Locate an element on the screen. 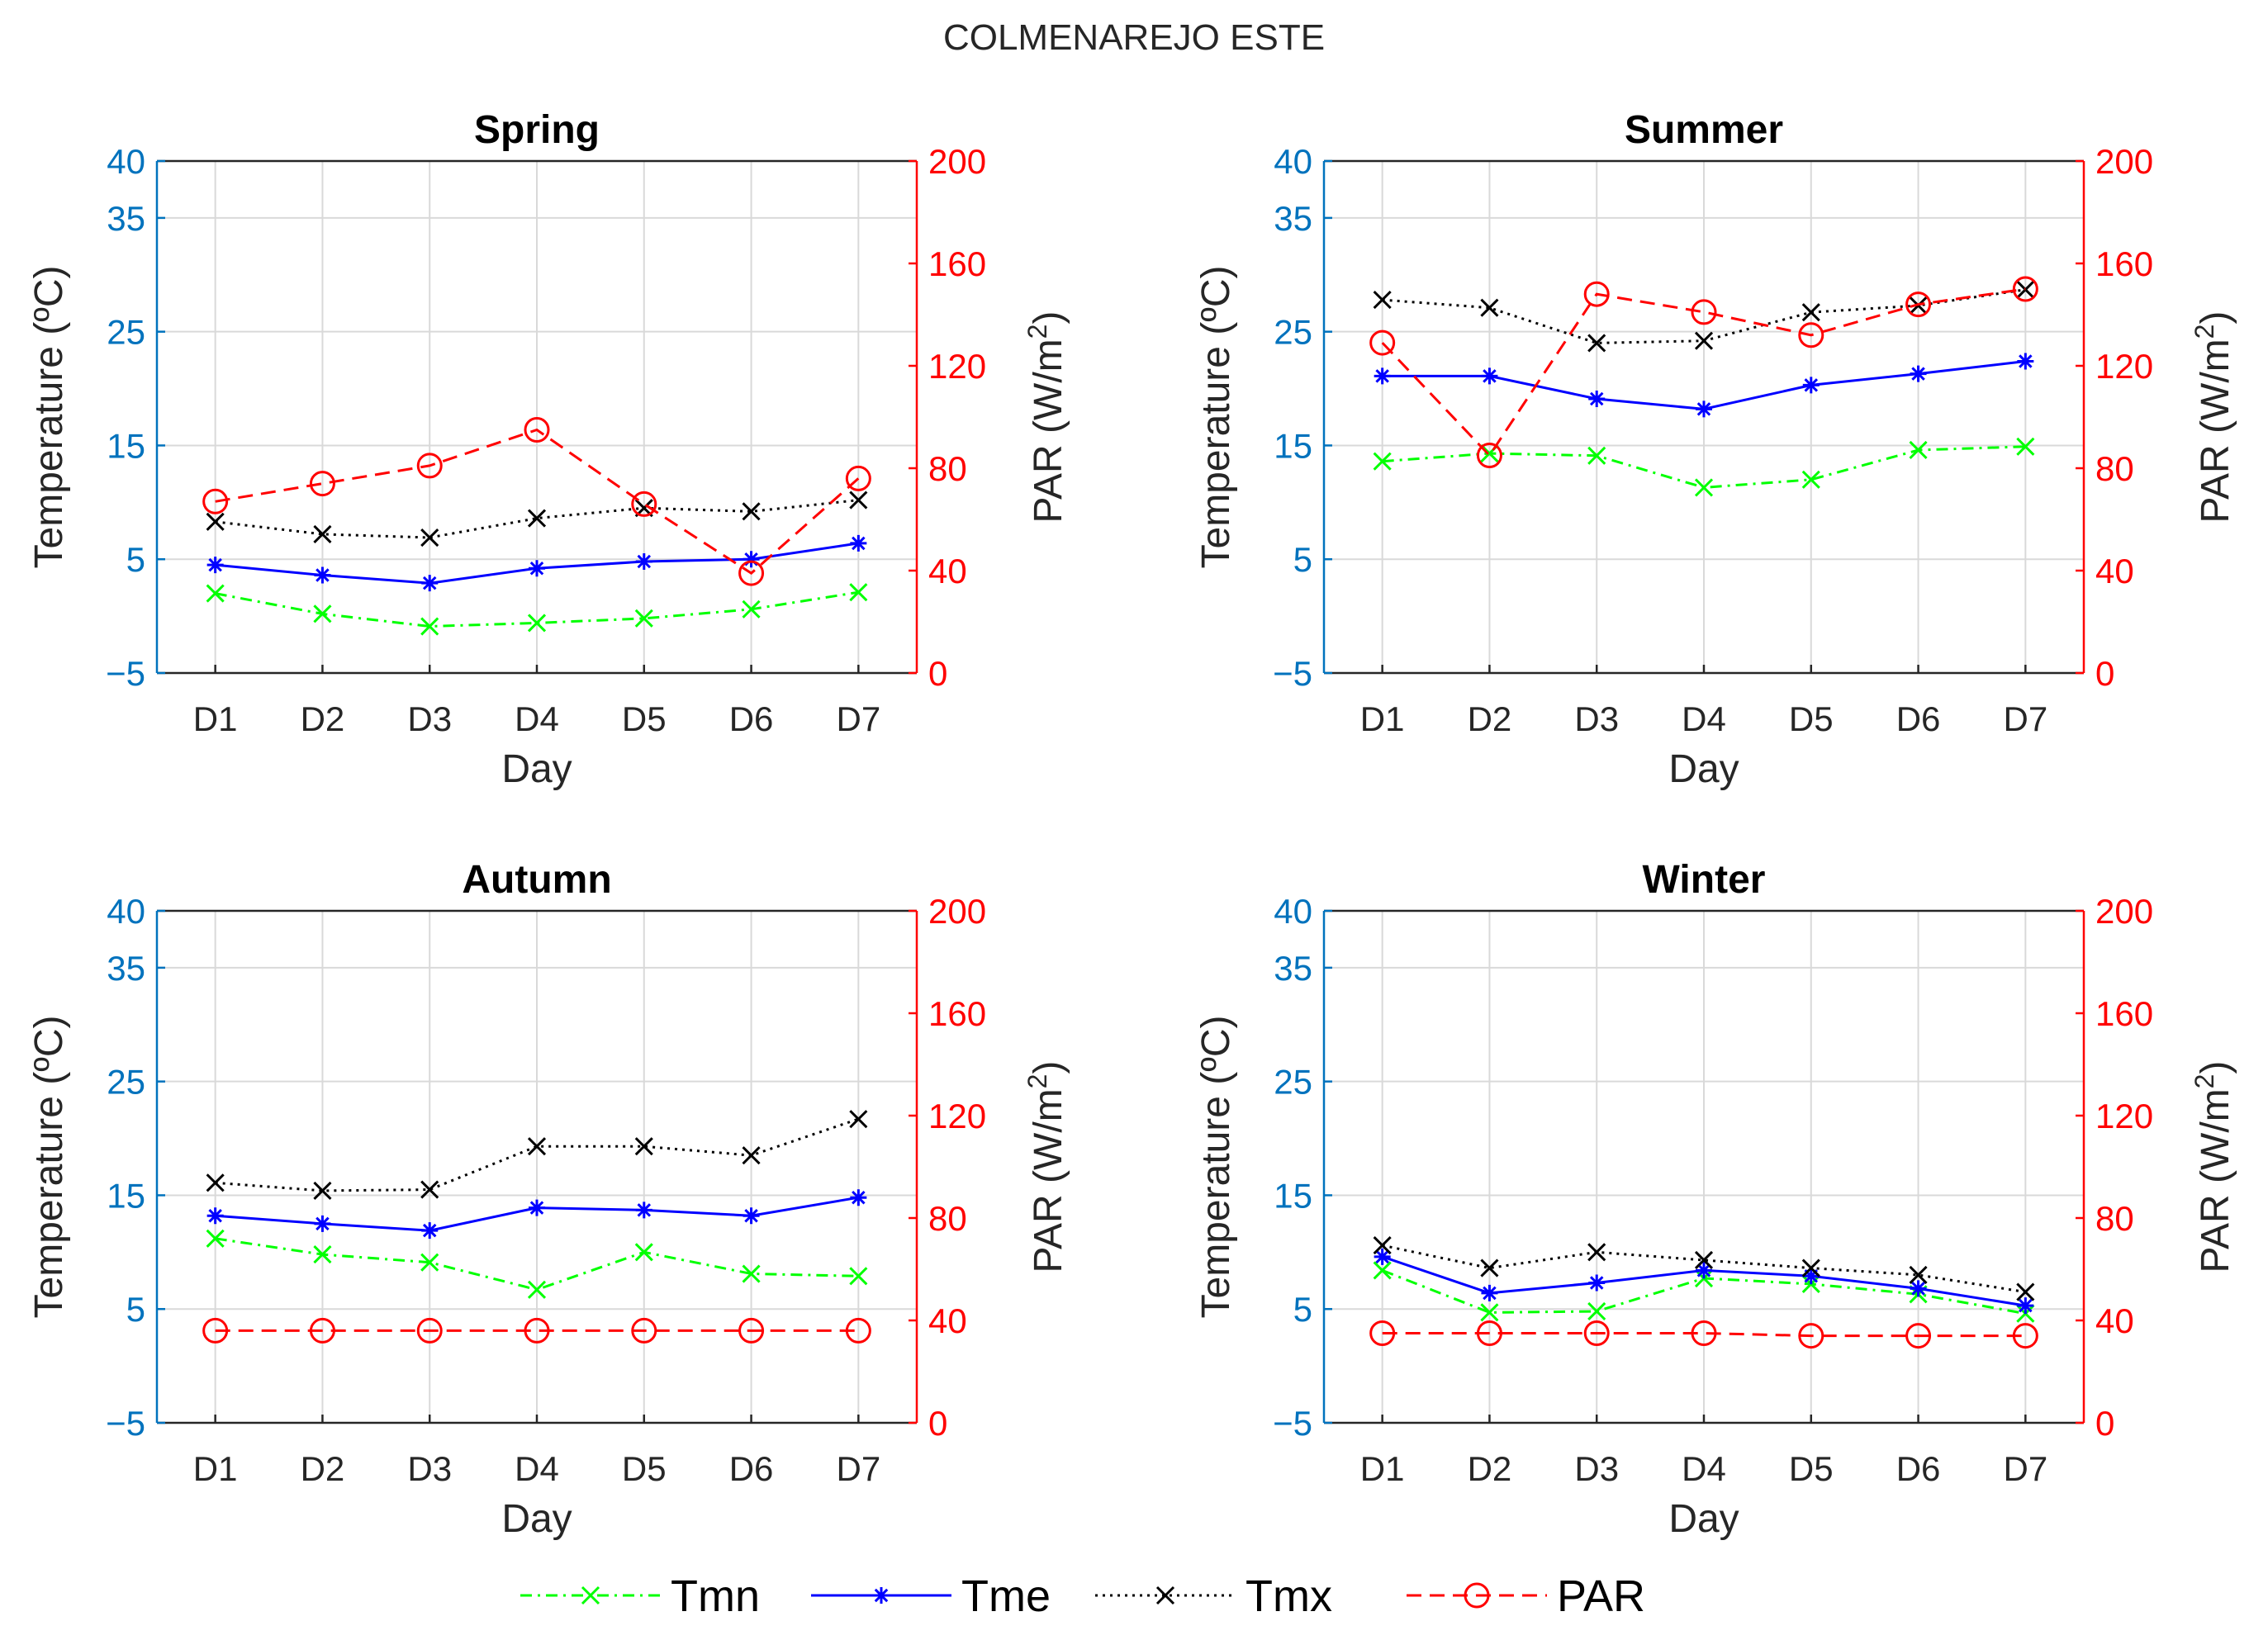  y-axis-label-right: PAR (W/m2) is located at coordinates (2213, 1167).